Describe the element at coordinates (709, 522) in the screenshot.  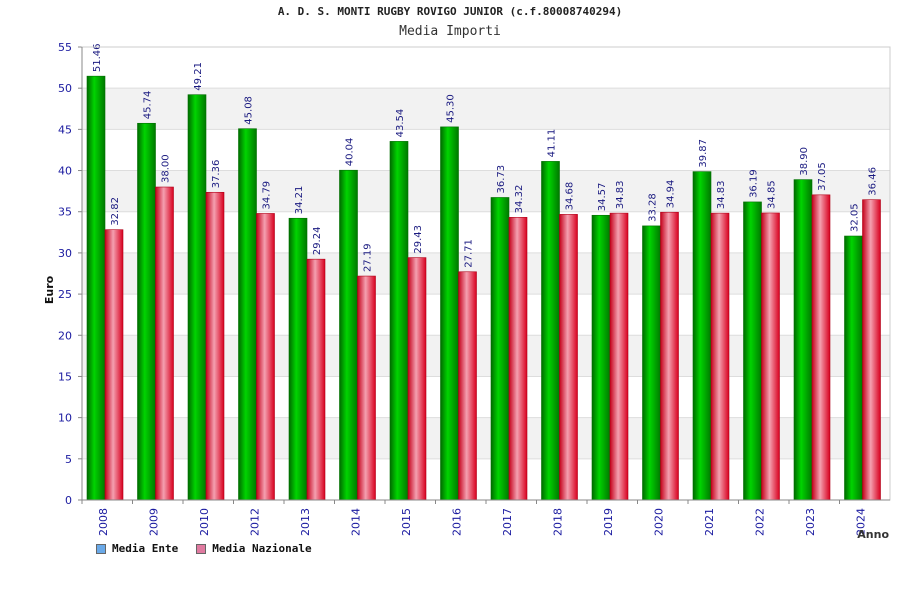
I see `x-tick-label: 2021` at that location.